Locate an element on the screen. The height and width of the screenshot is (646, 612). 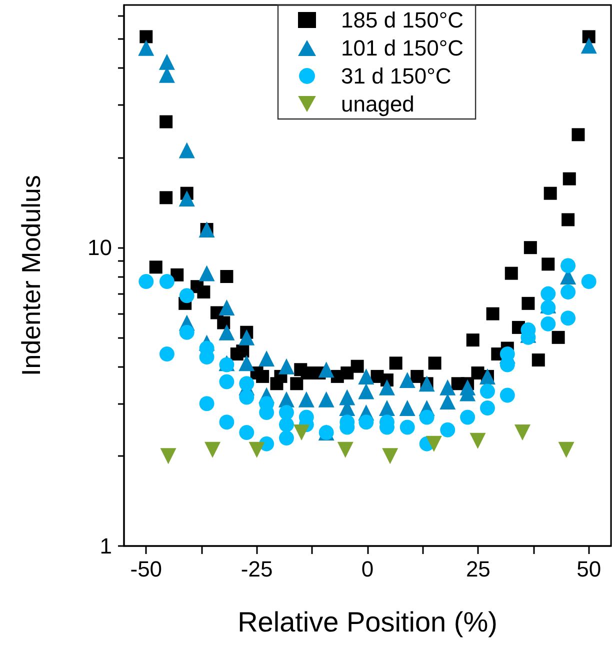
x-axis-title: Relative Position (%) is located at coordinates (368, 622).